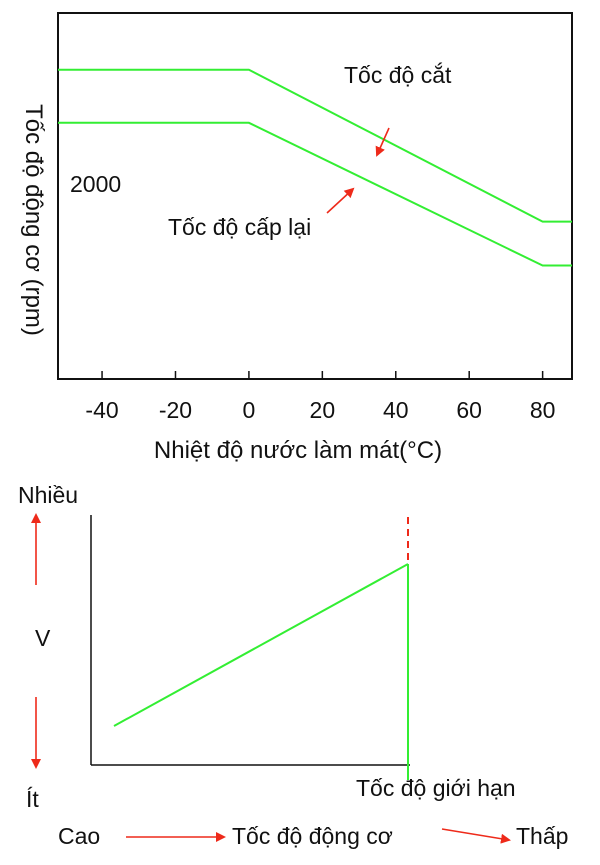  Describe the element at coordinates (175, 410) in the screenshot. I see `x-tick-label: -20` at that location.